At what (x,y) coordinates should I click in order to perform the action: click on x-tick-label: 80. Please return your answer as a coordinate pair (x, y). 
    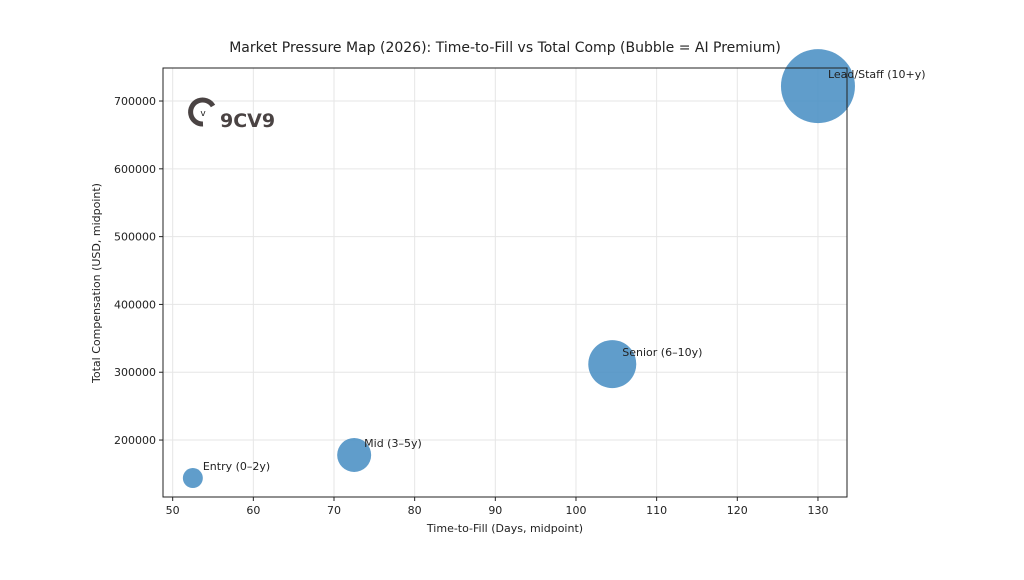
    Looking at the image, I should click on (415, 510).